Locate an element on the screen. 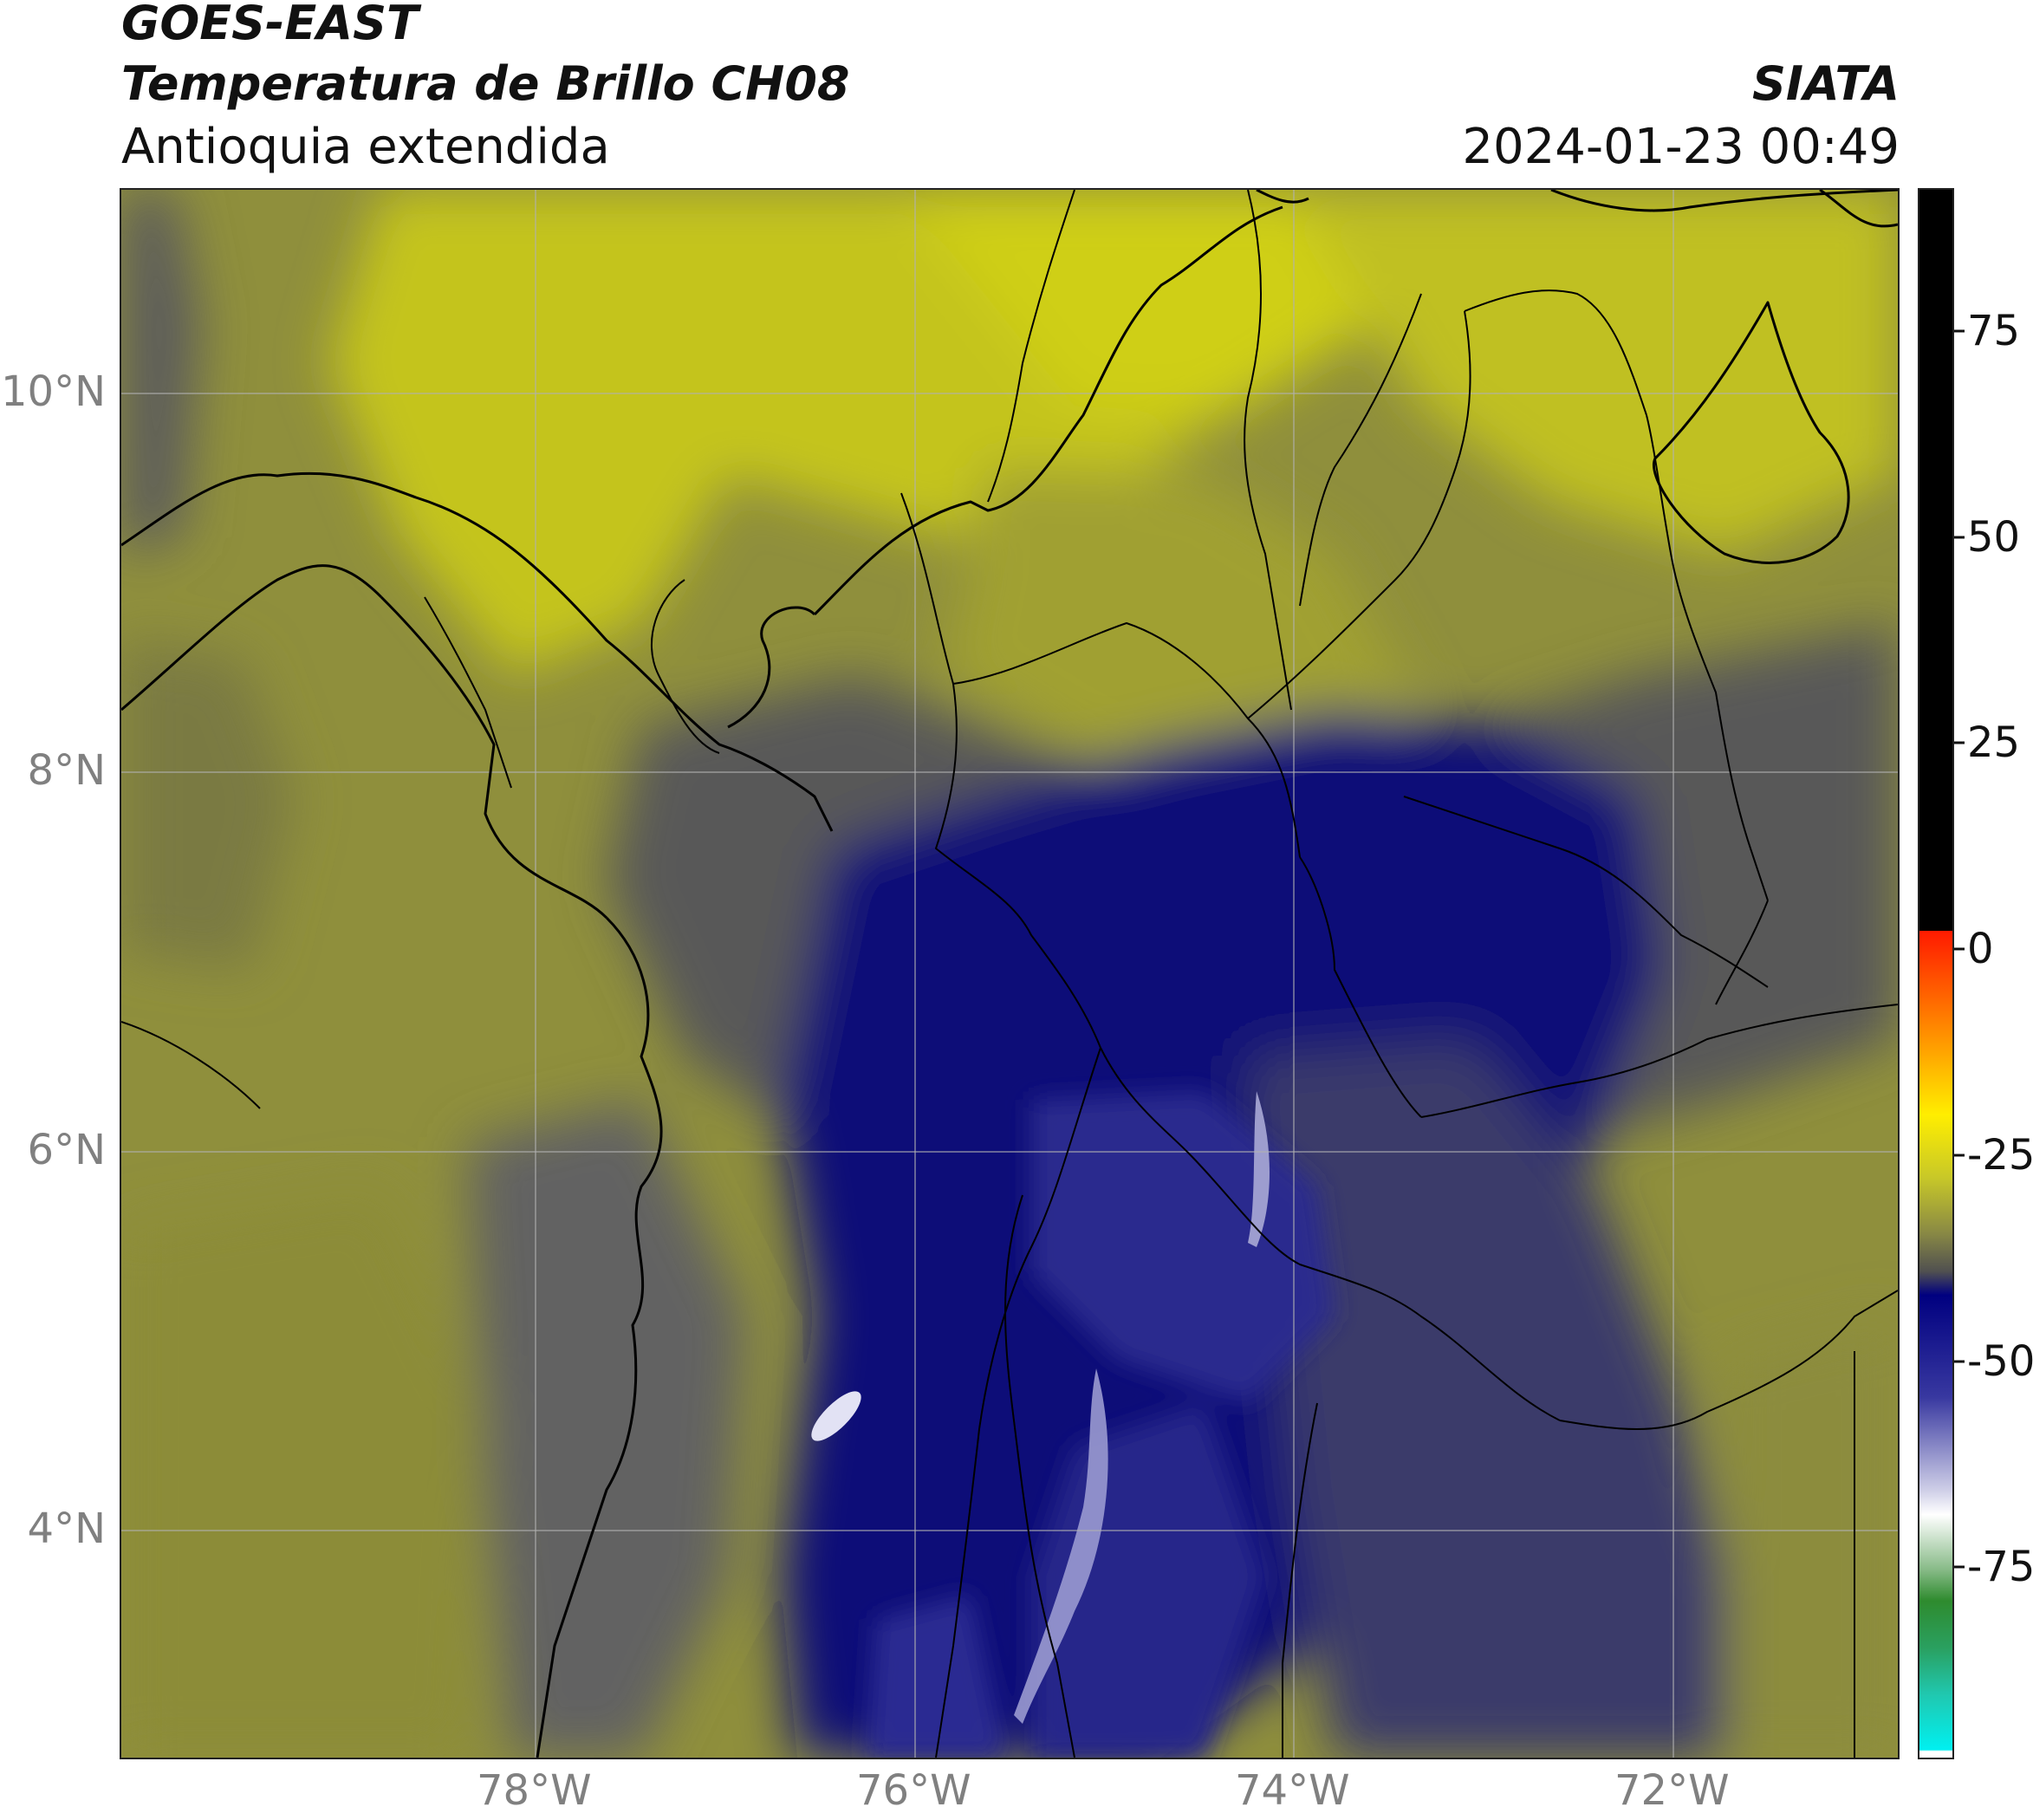 Image resolution: width=2033 pixels, height=1820 pixels. colorbar-gradient is located at coordinates (1936, 974).